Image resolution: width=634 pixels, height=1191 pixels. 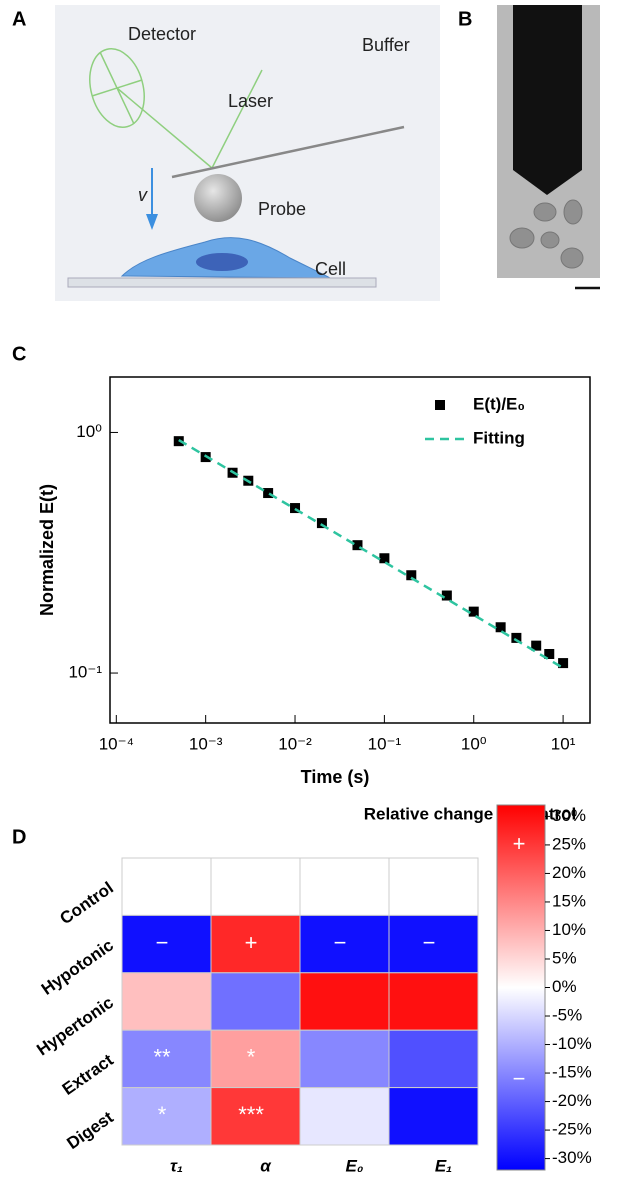 What do you see at coordinates (354, 1165) in the screenshot?
I see `column-label: E₀` at bounding box center [354, 1165].